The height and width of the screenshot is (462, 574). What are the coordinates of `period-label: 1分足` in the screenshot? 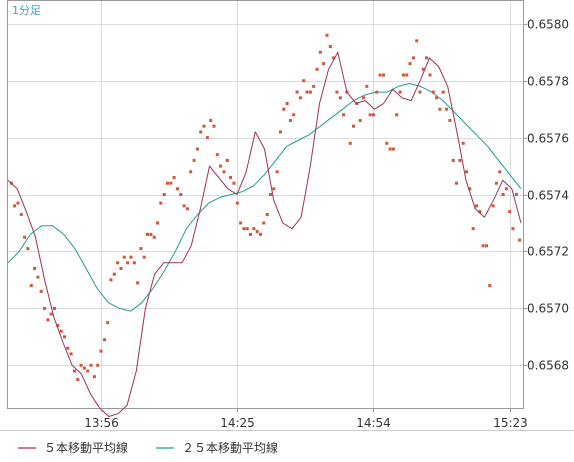 It's located at (26, 10).